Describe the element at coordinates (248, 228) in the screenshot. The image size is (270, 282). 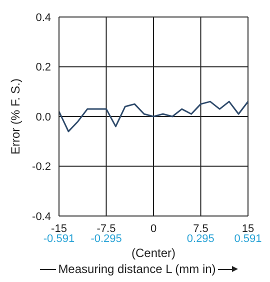
I see `x-tick-label: 15` at that location.